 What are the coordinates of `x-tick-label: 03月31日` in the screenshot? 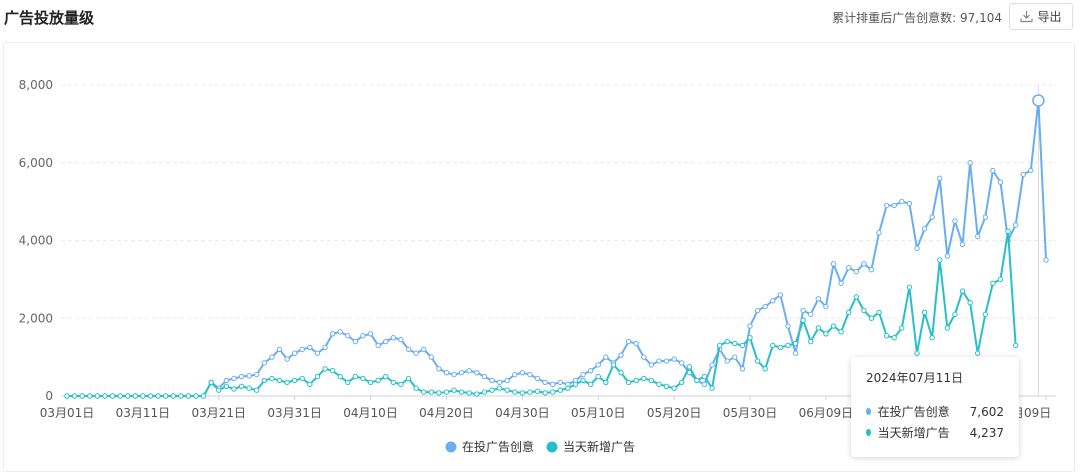 It's located at (294, 413).